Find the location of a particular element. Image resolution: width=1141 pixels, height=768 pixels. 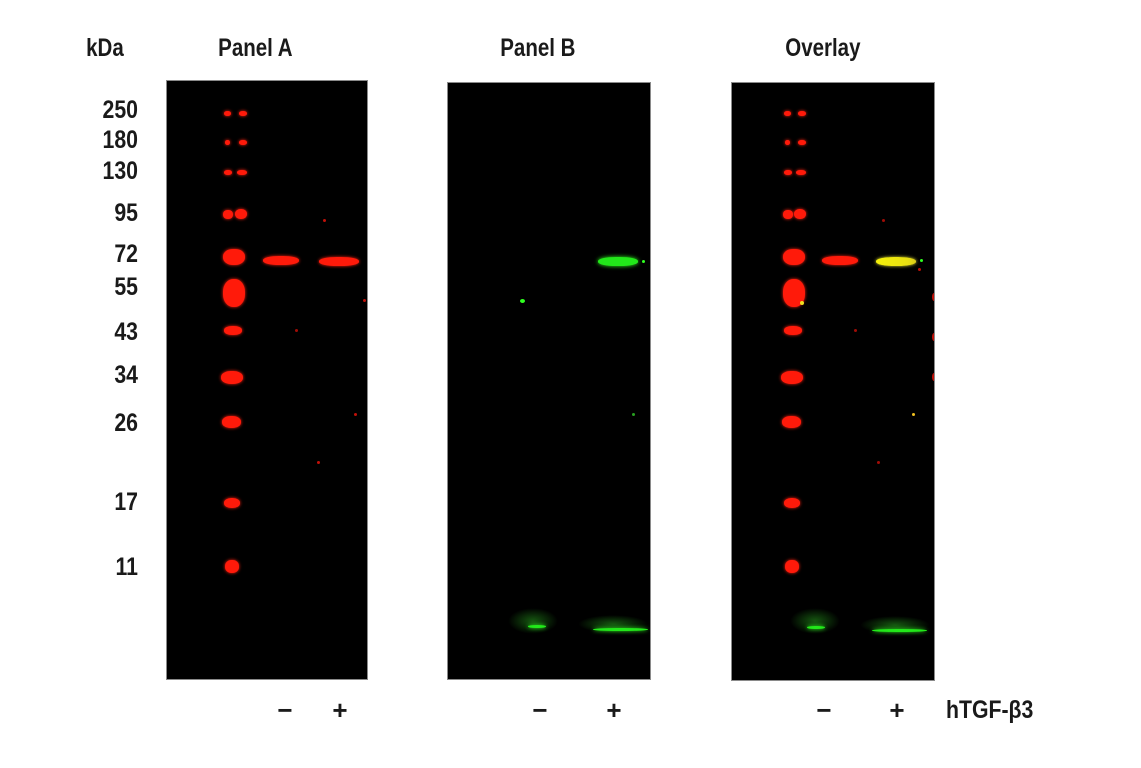

panel-b-band-plus is located at coordinates (618, 261).